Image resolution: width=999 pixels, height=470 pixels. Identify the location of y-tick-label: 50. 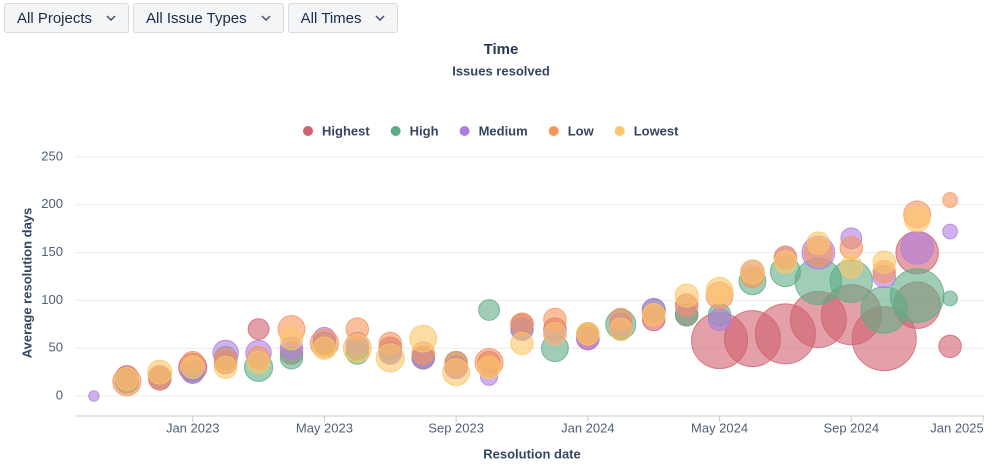
(56, 347).